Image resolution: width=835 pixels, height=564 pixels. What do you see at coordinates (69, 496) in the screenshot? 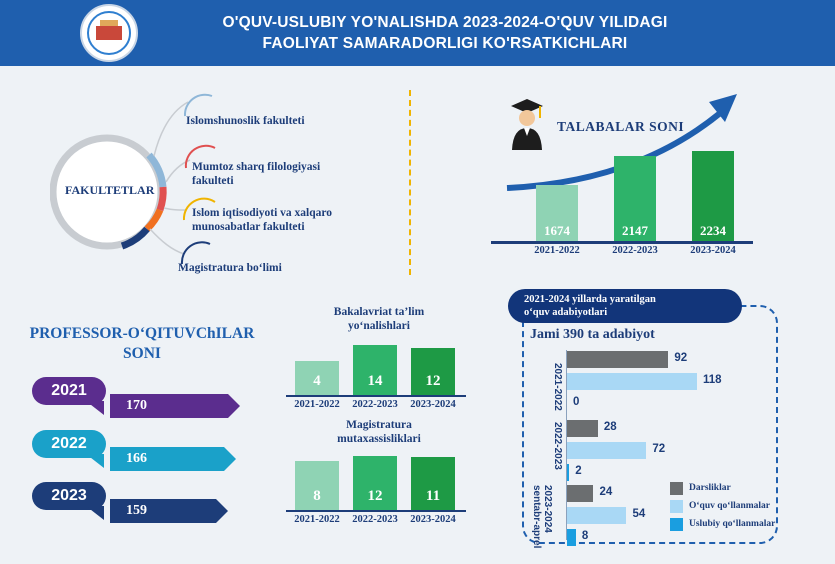
I see `staff-year-badge-3: 2023` at bounding box center [69, 496].